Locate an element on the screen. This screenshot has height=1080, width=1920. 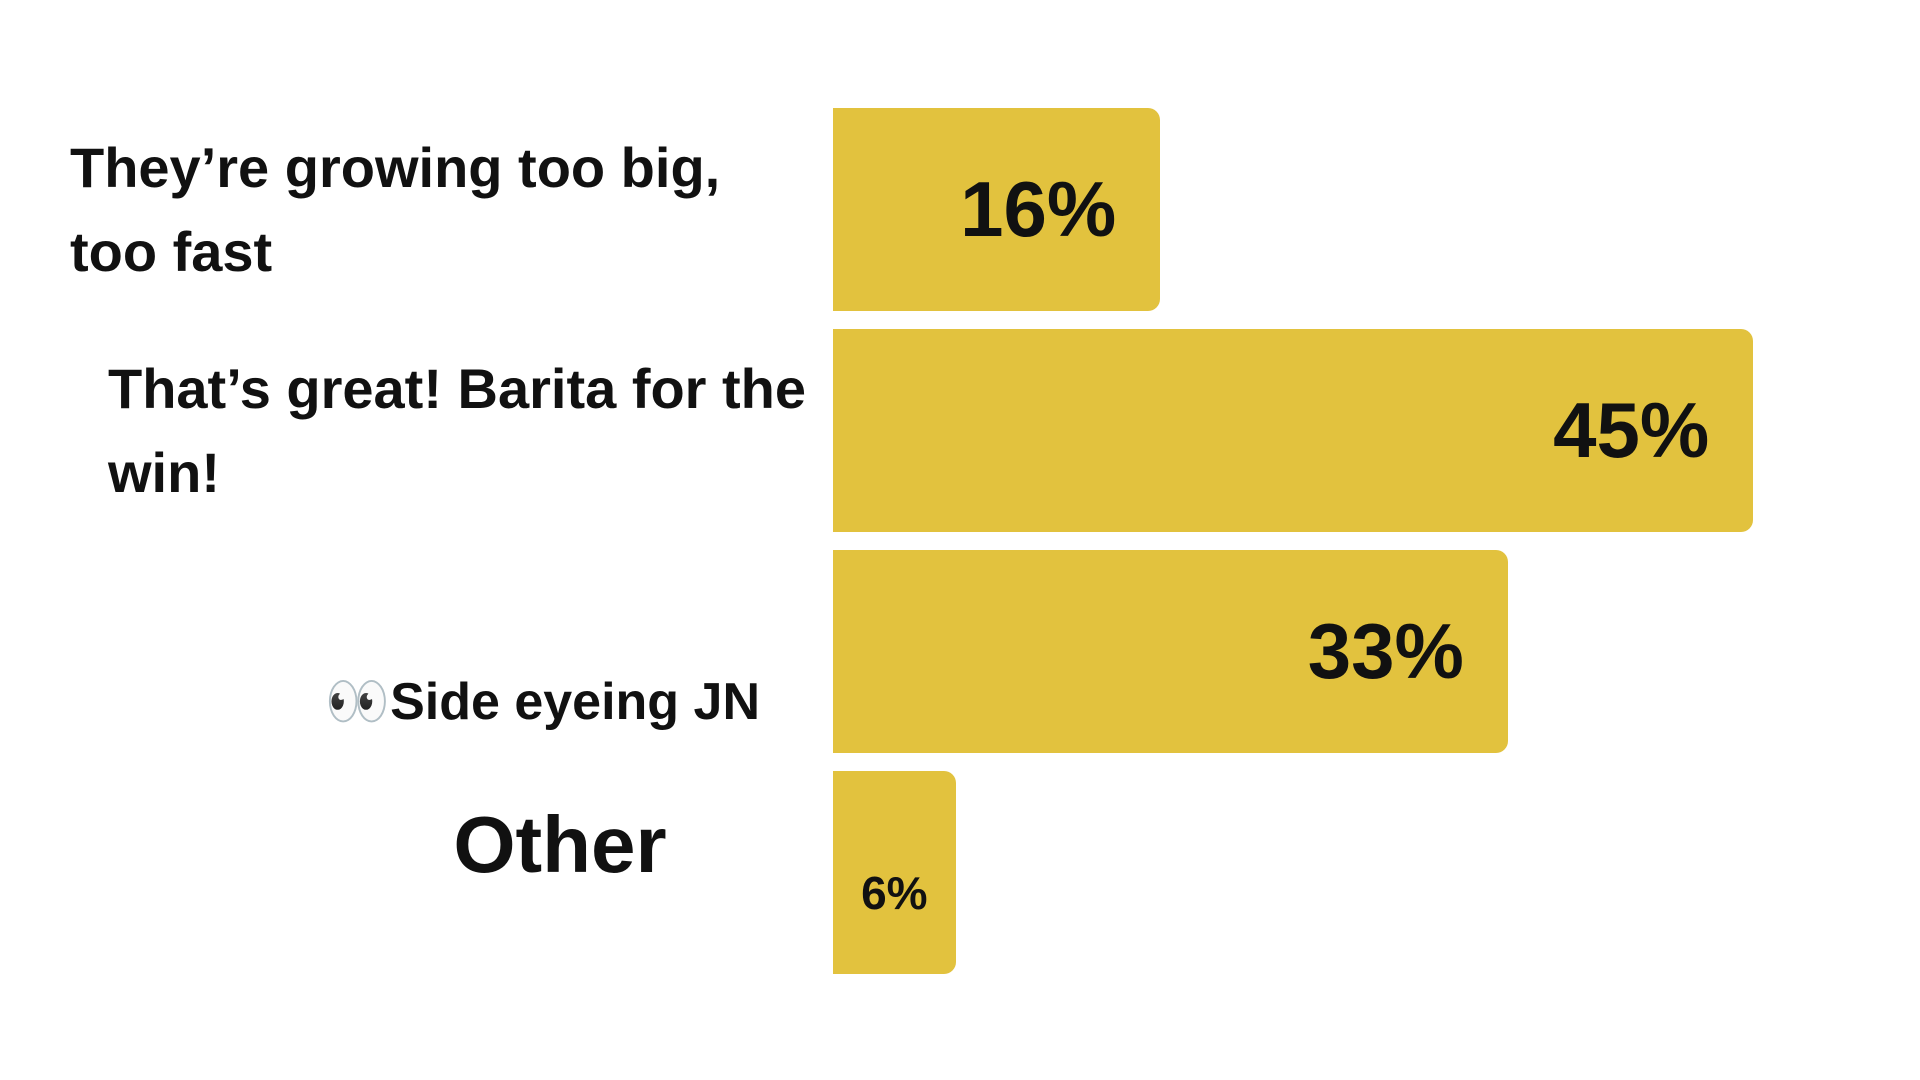
bar: 45% is located at coordinates (1293, 430).